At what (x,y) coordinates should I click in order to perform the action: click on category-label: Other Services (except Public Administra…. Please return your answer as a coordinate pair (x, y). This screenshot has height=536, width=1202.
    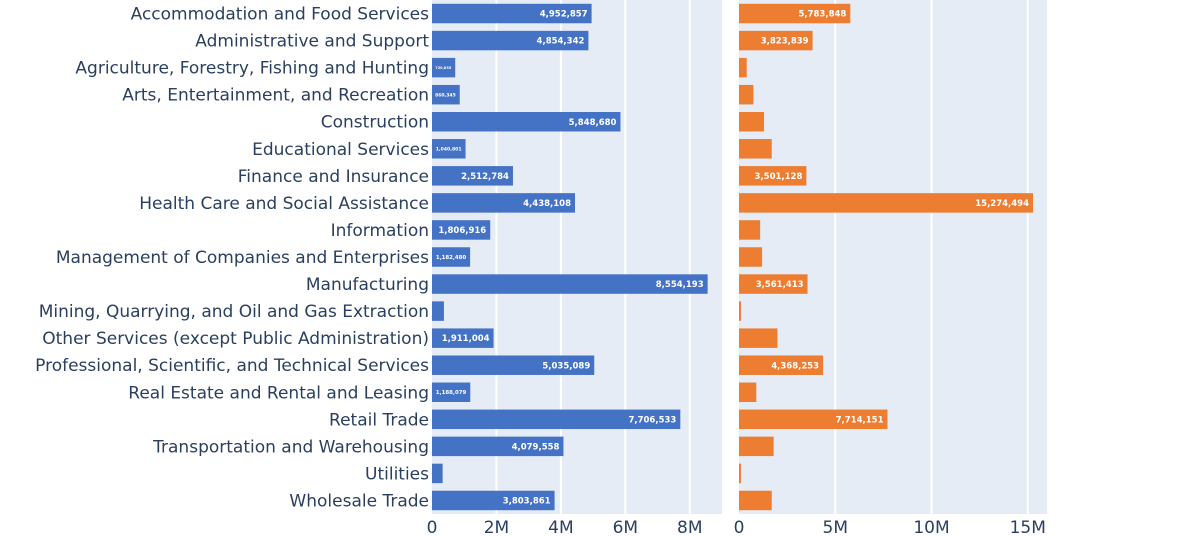
    Looking at the image, I should click on (235, 339).